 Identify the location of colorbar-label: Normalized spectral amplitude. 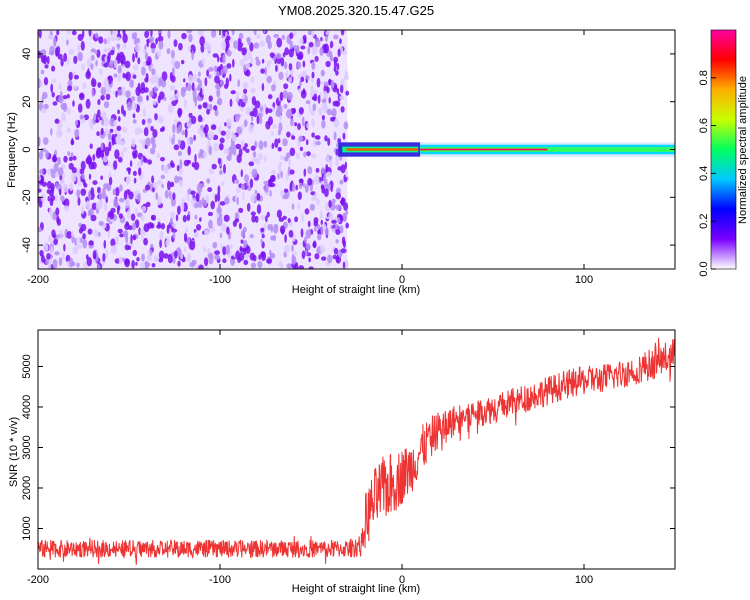
(743, 150).